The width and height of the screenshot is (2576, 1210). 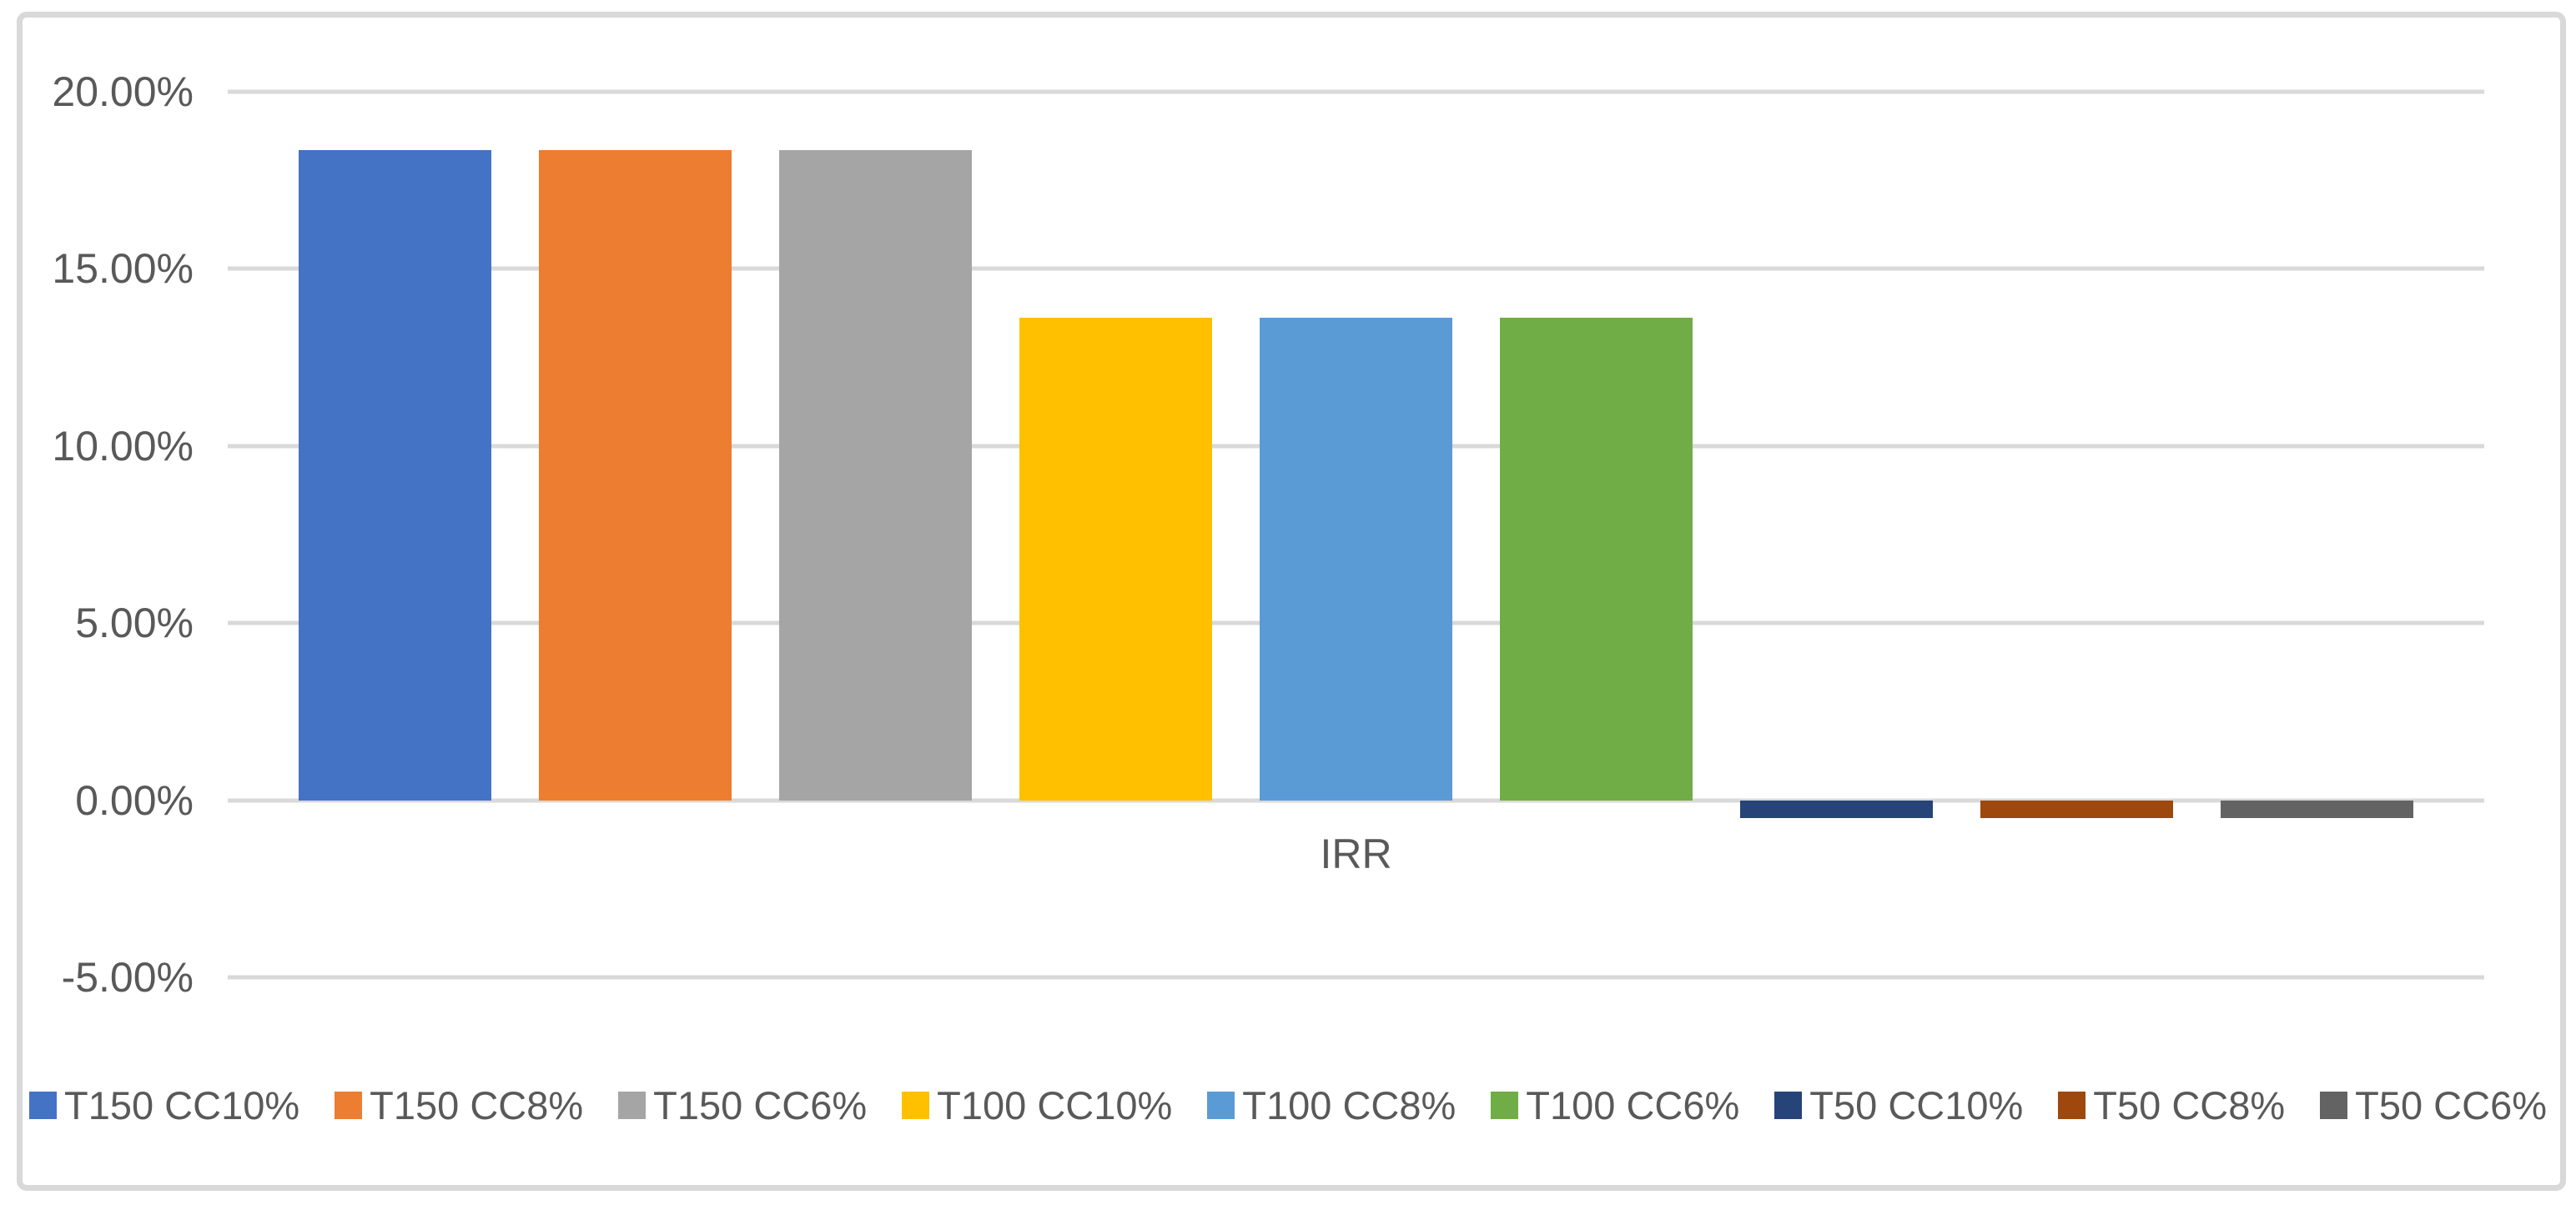 What do you see at coordinates (1633, 1105) in the screenshot?
I see `legend-label: T100 CC6%` at bounding box center [1633, 1105].